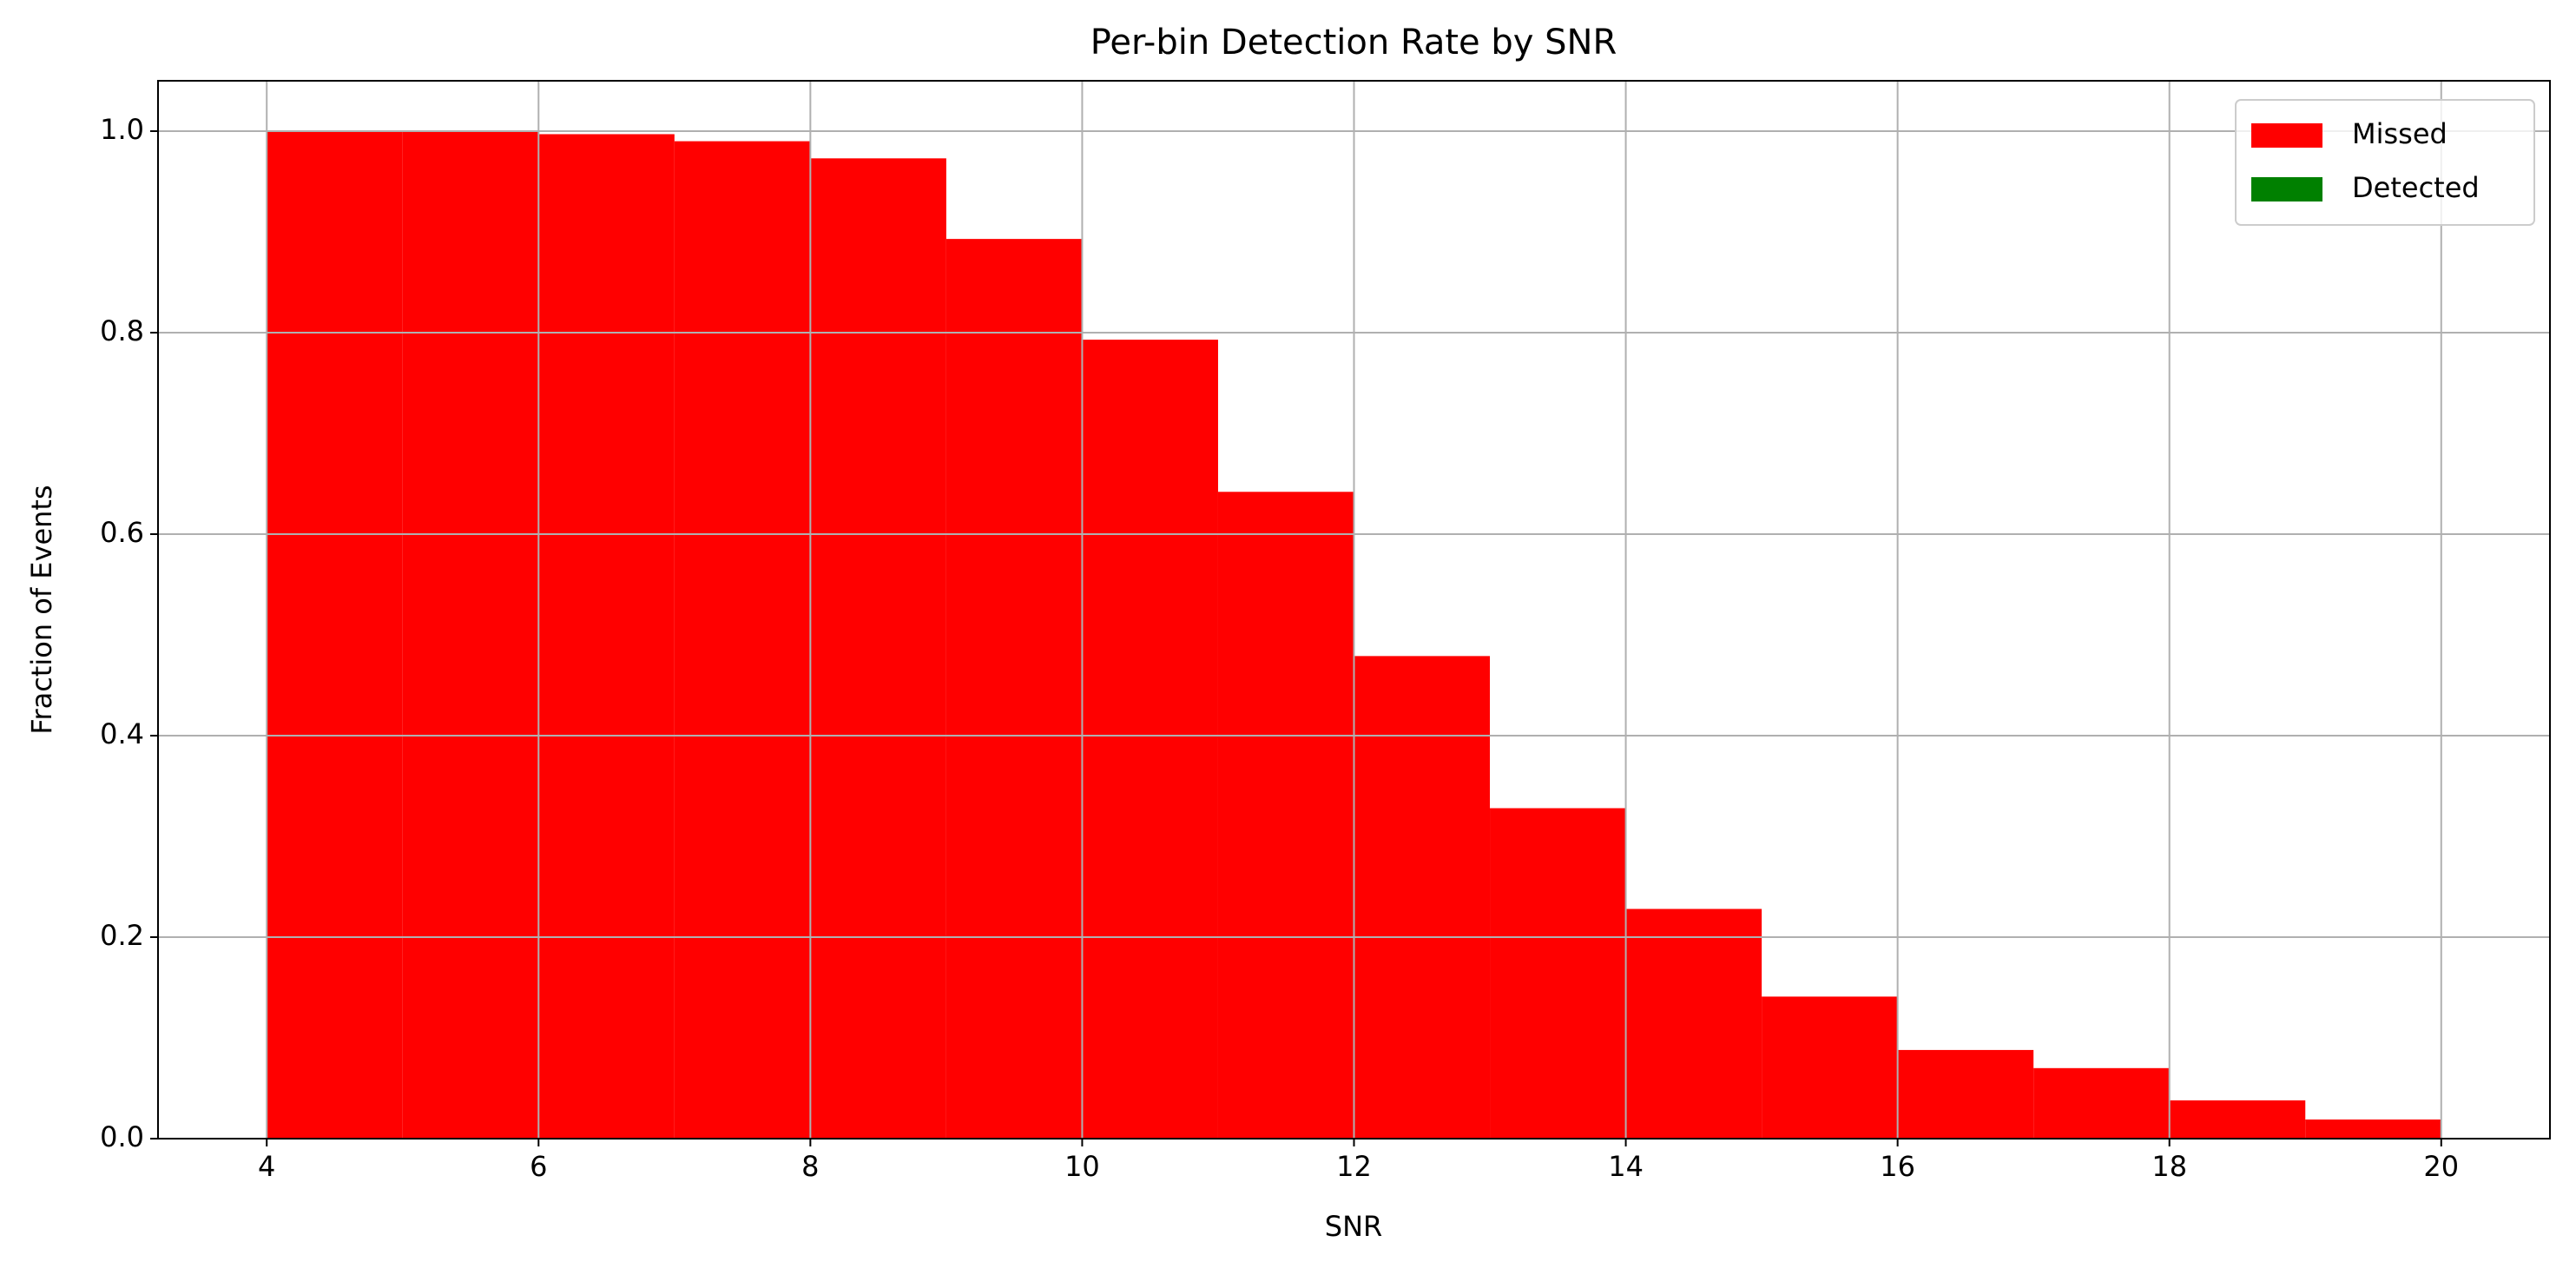 This screenshot has height=1275, width=2576. I want to click on x-tick-label: 4, so click(266, 1166).